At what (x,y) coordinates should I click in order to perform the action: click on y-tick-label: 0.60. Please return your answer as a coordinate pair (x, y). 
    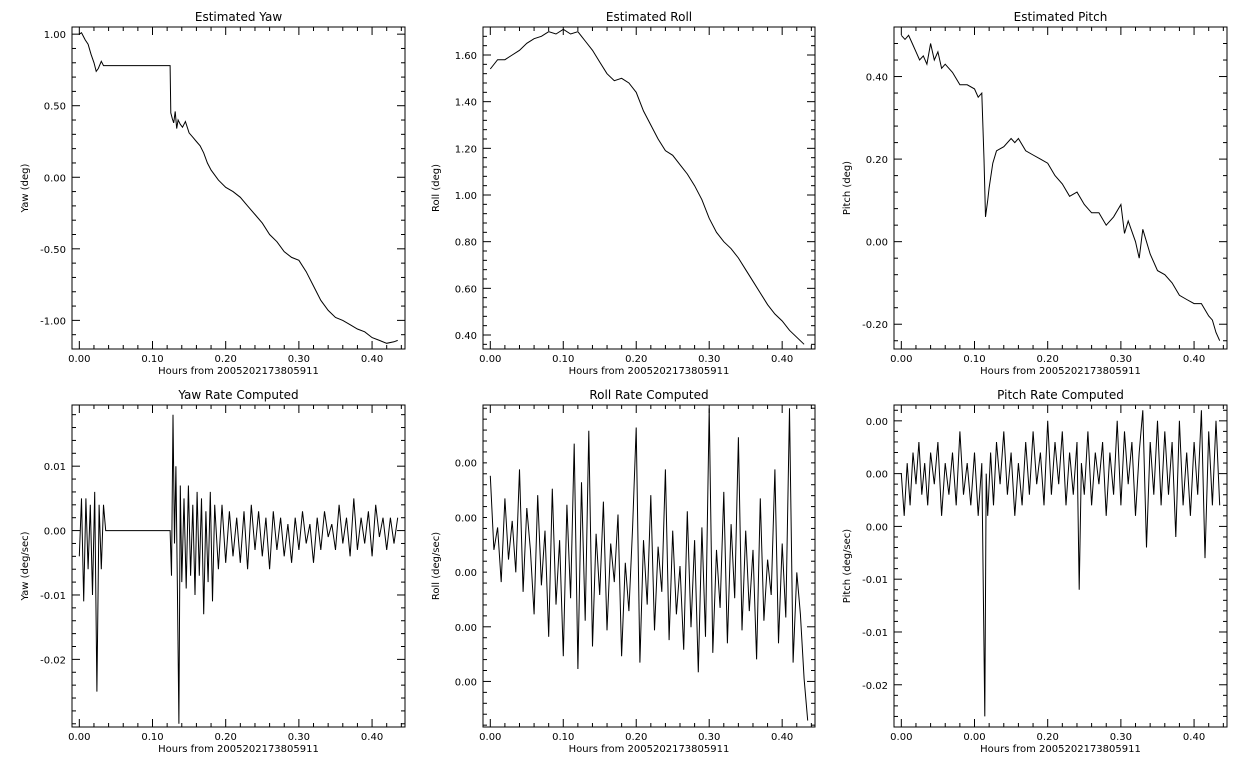
    Looking at the image, I should click on (466, 289).